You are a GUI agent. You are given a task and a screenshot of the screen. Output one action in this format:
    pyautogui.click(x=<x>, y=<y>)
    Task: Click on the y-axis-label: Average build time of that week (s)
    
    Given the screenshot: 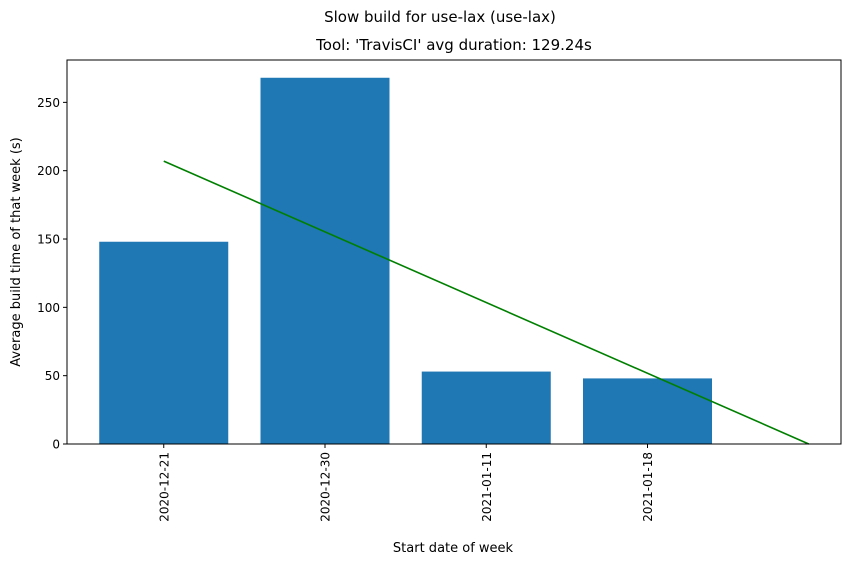 What is the action you would take?
    pyautogui.click(x=16, y=252)
    